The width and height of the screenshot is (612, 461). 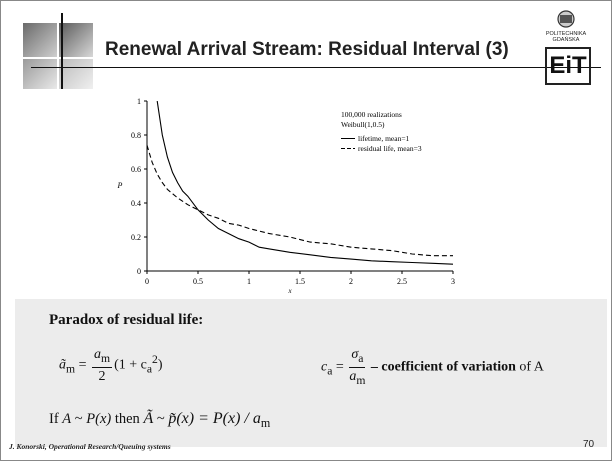 What do you see at coordinates (82, 365) in the screenshot?
I see `eq1-eq: =` at bounding box center [82, 365].